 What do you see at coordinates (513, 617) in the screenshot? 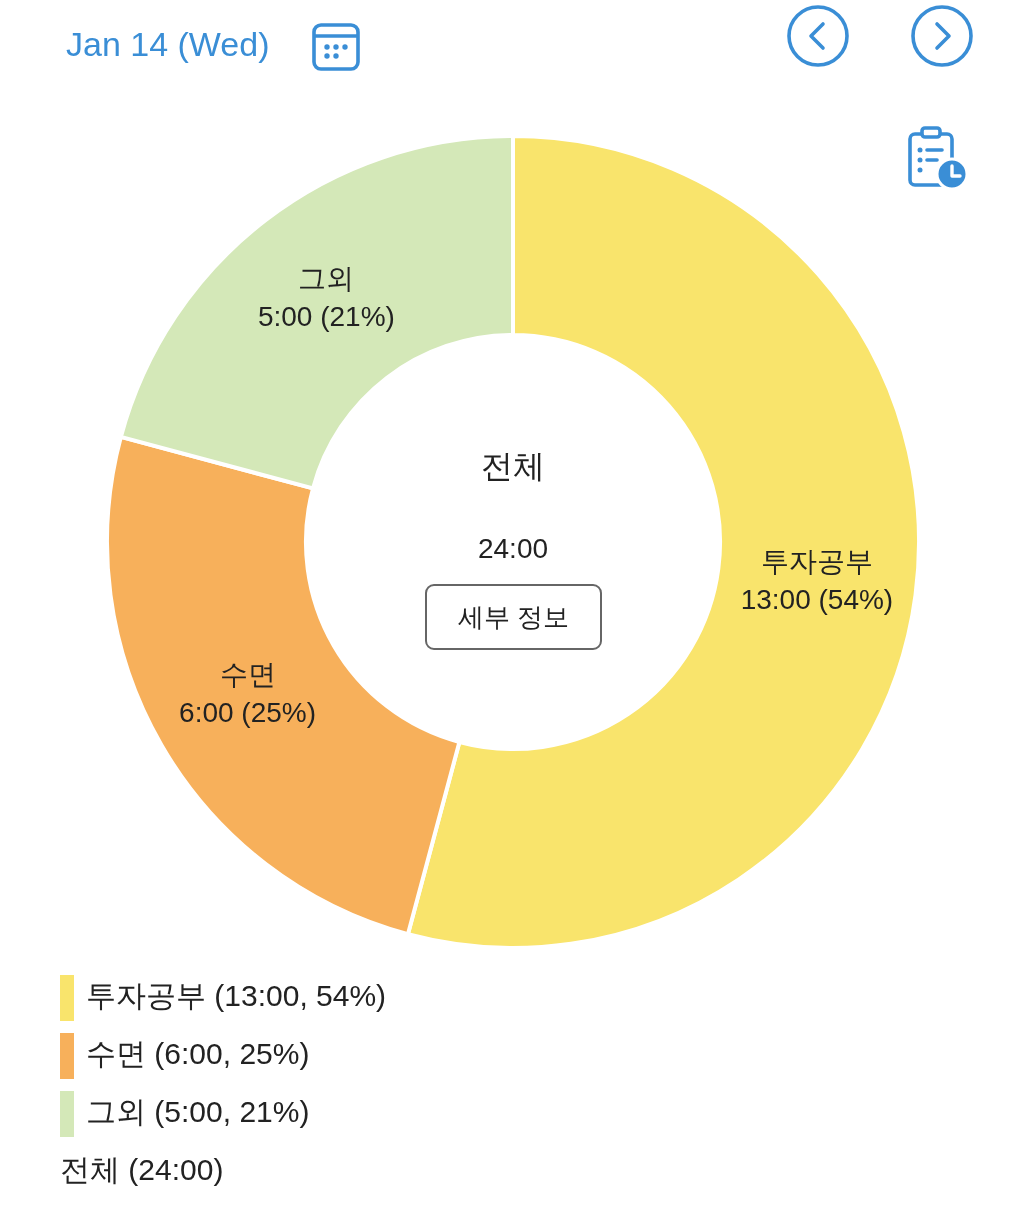
I see `details-button: 세부 정보` at bounding box center [513, 617].